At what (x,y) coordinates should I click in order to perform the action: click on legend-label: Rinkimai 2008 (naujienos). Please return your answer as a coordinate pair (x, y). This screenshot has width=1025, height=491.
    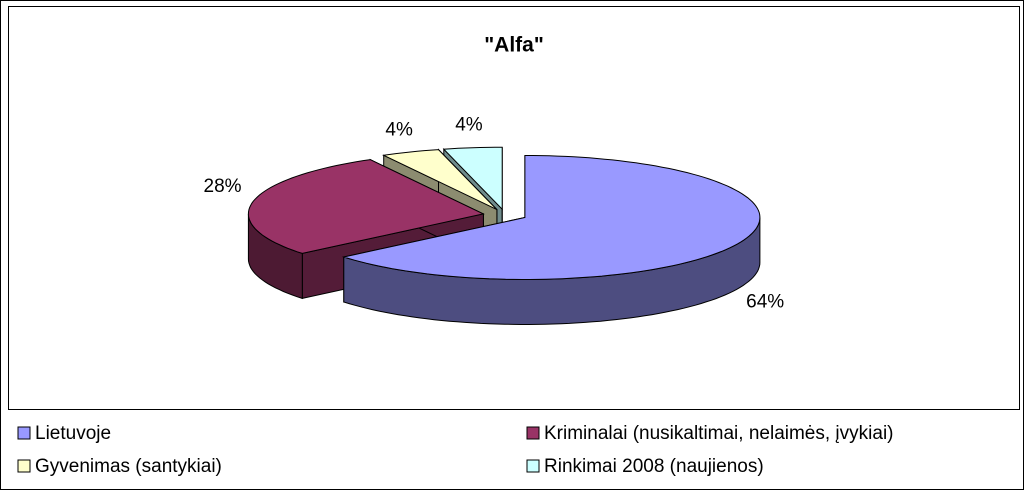
    Looking at the image, I should click on (654, 466).